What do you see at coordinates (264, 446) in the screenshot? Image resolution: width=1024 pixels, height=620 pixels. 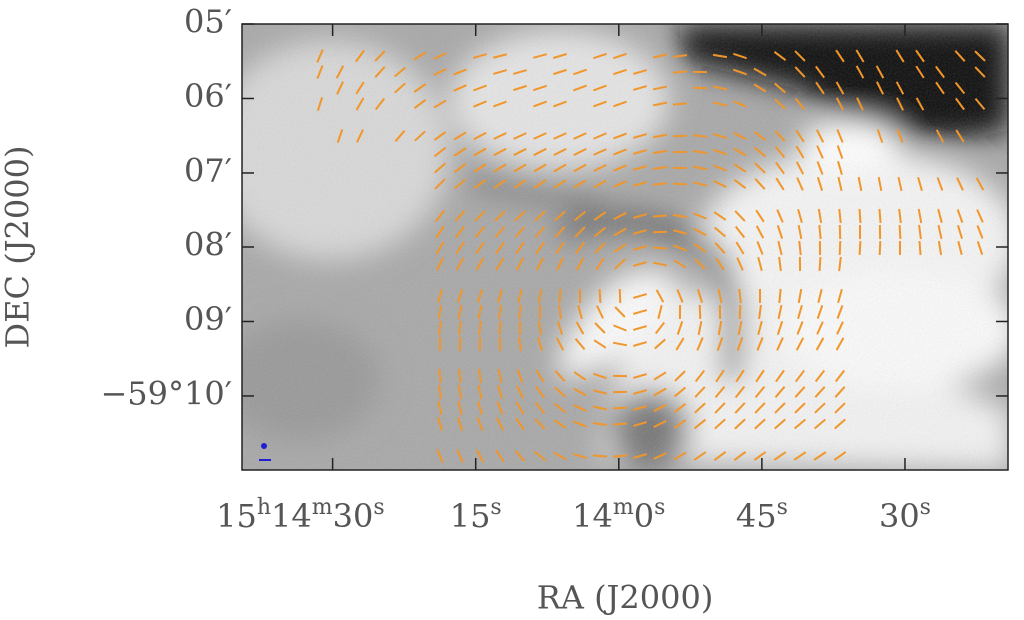 I see `beam-marker` at bounding box center [264, 446].